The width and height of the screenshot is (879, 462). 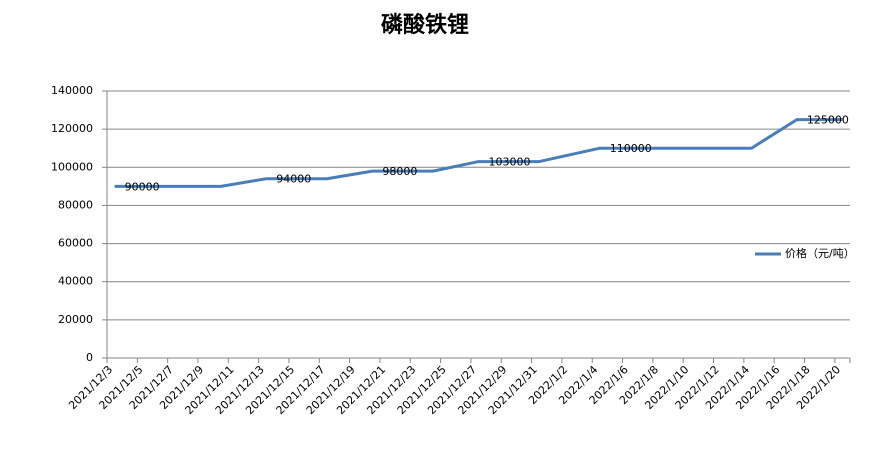 I want to click on data-label: 98000, so click(x=399, y=171).